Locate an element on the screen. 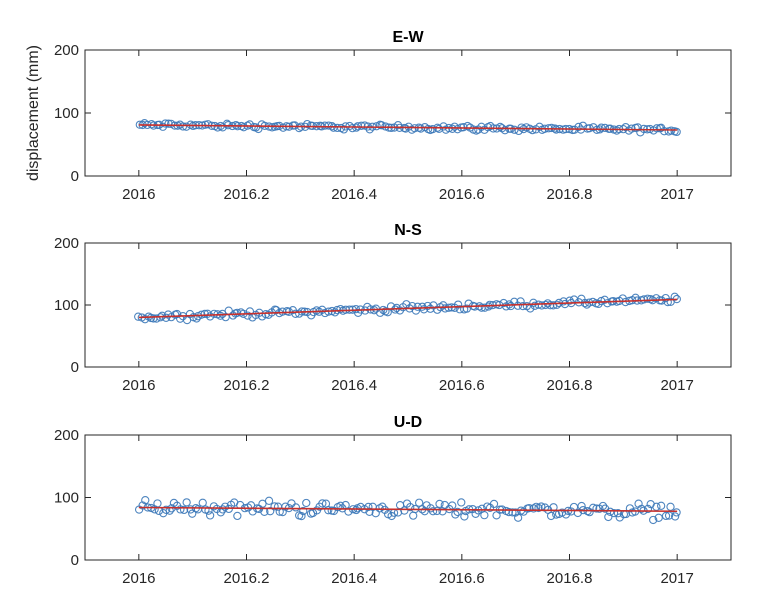  subplot-title: E-W is located at coordinates (408, 37).